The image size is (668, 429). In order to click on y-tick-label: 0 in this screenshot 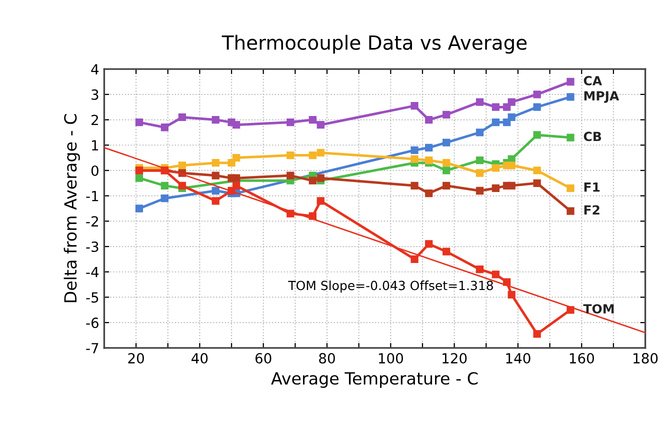, I will do `click(94, 170)`.